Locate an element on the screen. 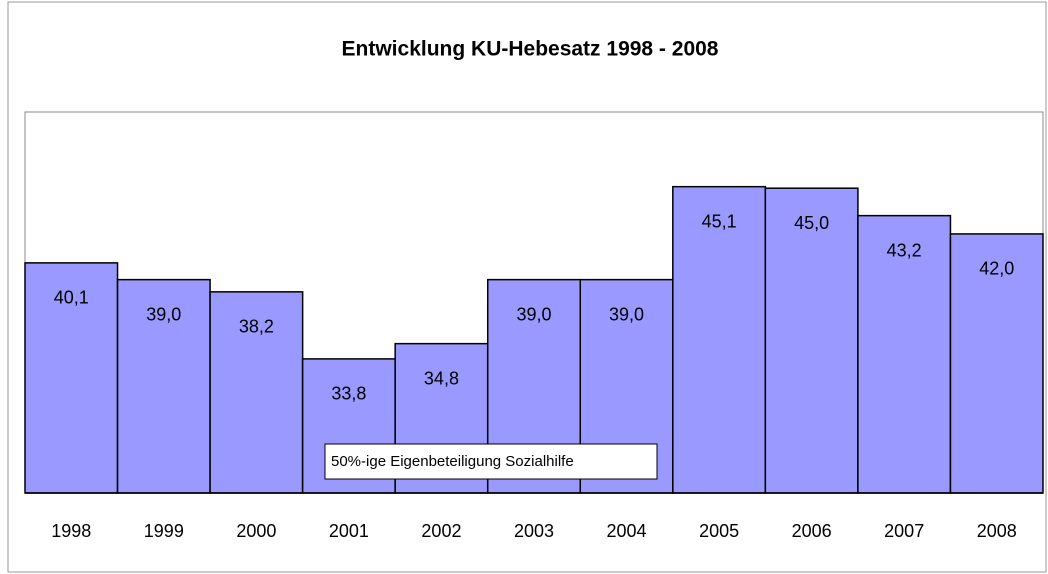 This screenshot has width=1048, height=574. x-tick-label: 1999 is located at coordinates (164, 531).